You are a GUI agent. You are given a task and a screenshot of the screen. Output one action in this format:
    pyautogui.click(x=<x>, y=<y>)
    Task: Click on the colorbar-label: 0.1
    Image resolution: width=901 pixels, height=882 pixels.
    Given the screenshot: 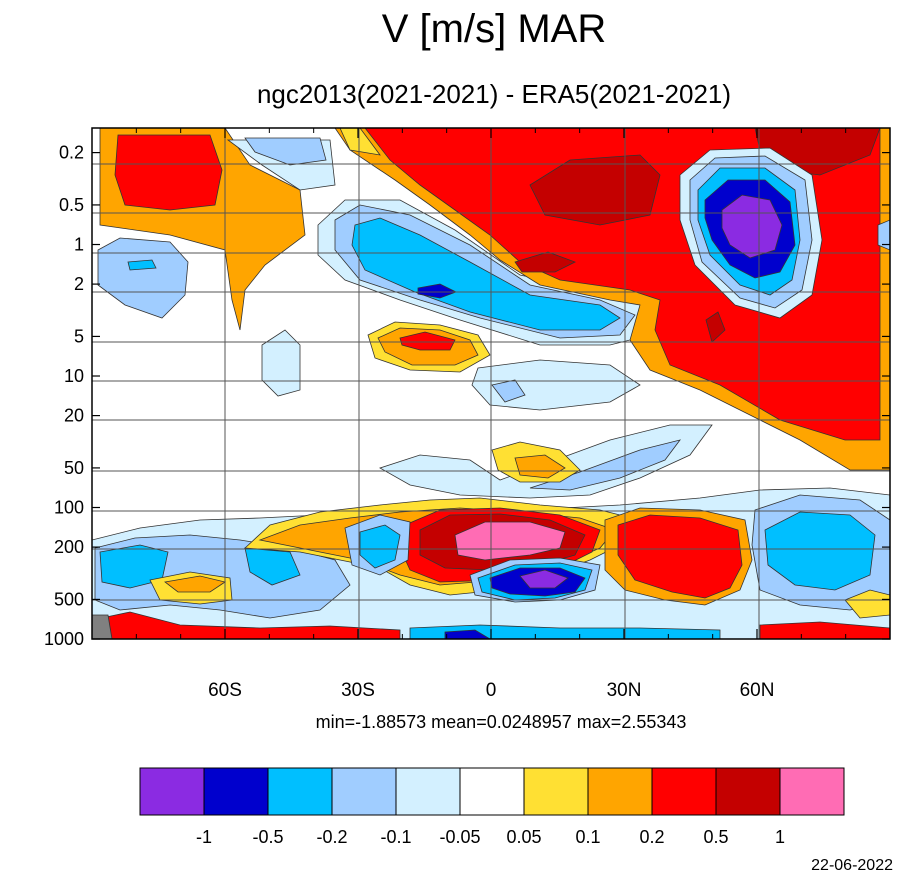 What is the action you would take?
    pyautogui.click(x=587, y=837)
    